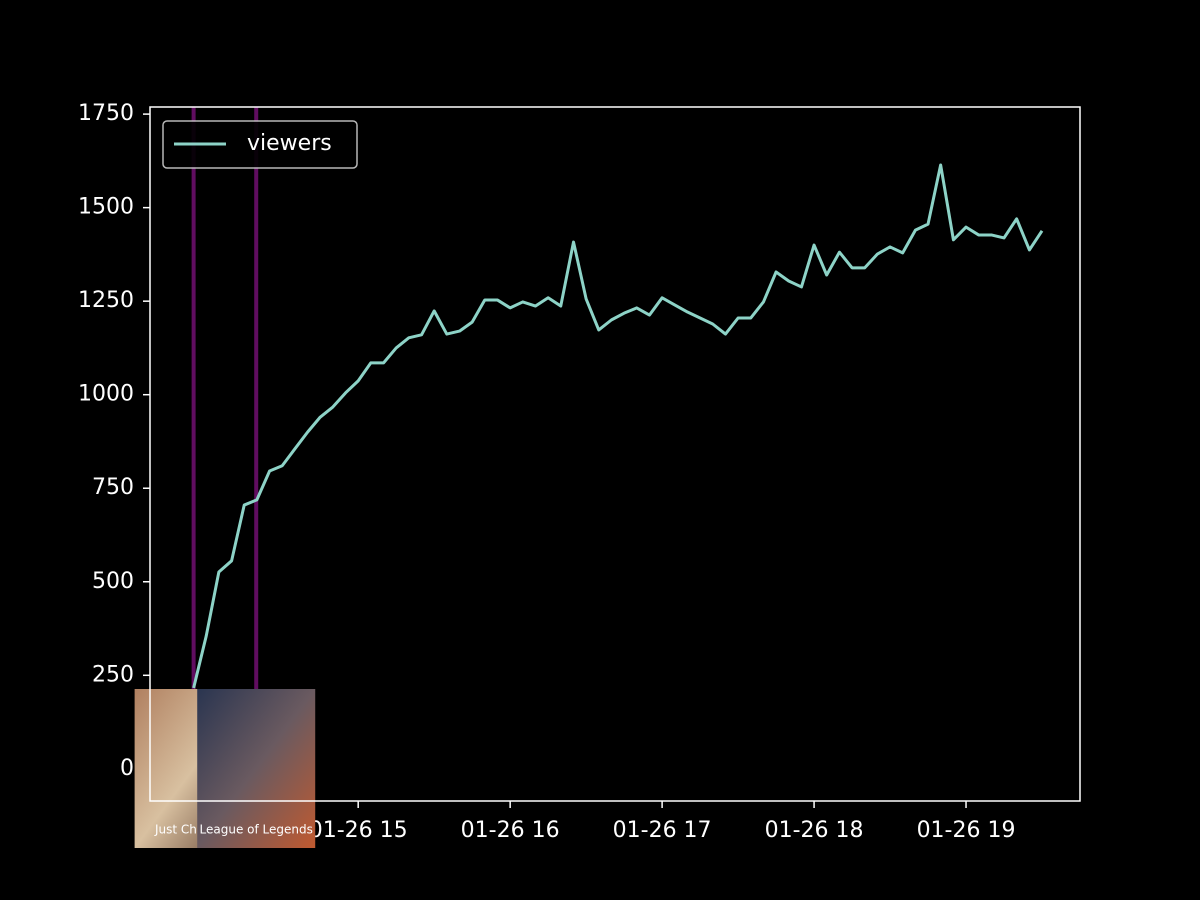  I want to click on x-tick-label: 01-26 18, so click(814, 830).